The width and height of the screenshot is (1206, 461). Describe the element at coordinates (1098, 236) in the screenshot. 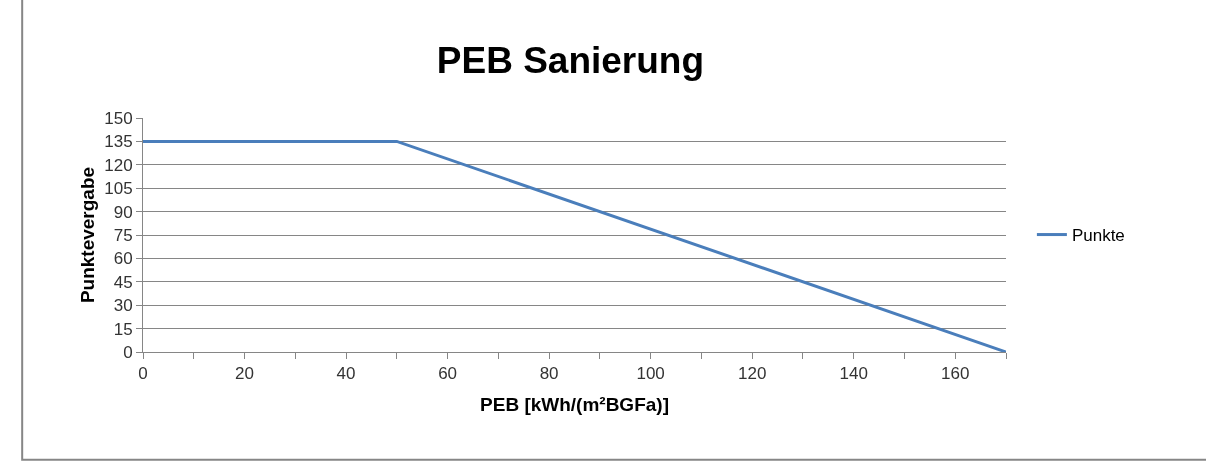

I see `legend-label: Punkte` at that location.